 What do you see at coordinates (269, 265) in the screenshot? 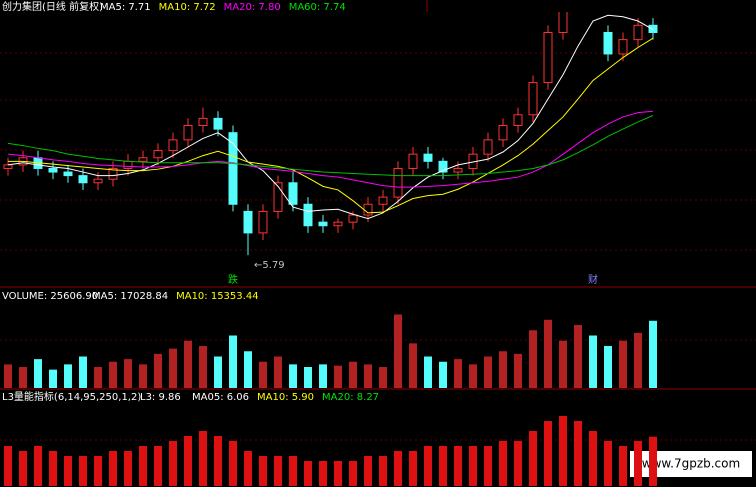
I see `annotation: ←5.79` at bounding box center [269, 265].